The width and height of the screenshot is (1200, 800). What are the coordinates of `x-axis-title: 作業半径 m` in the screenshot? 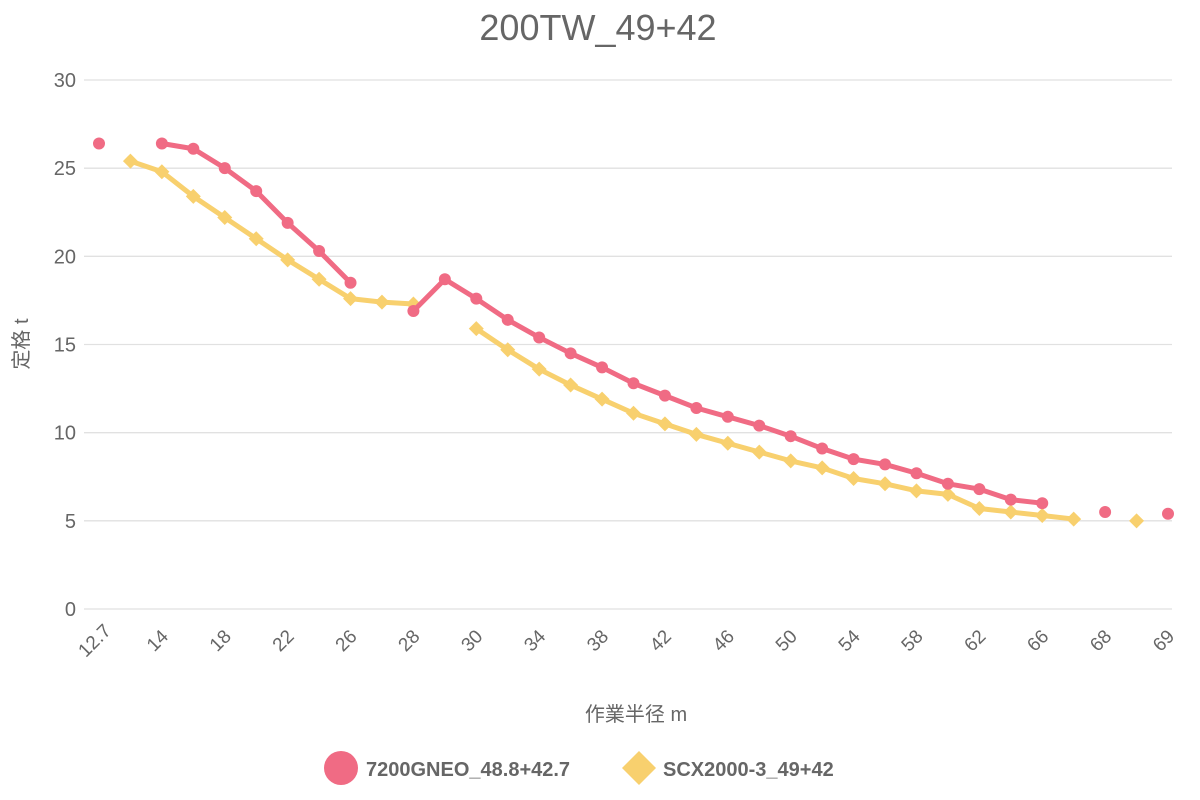 It's located at (636, 714).